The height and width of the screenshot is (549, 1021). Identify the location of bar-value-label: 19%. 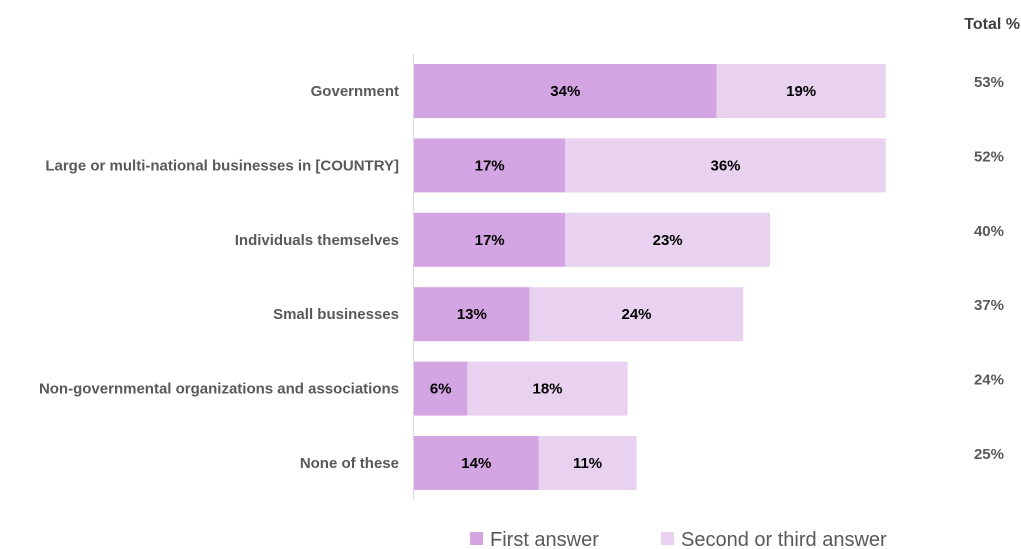
(801, 91).